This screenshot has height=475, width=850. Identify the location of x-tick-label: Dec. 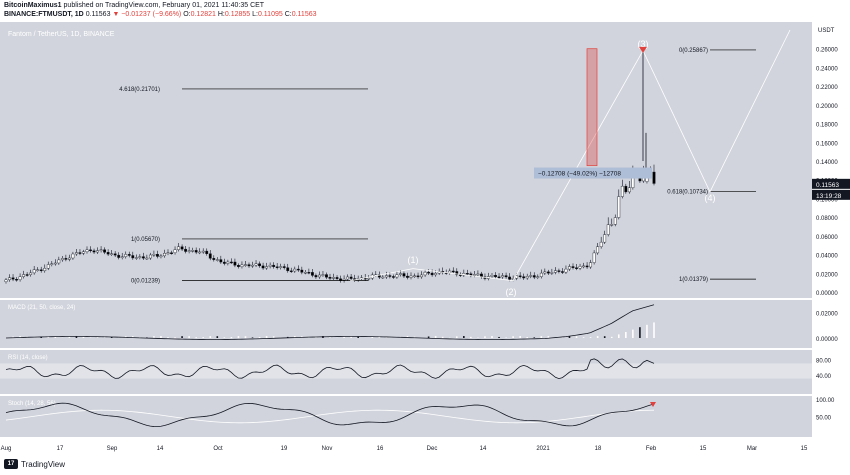
(432, 449).